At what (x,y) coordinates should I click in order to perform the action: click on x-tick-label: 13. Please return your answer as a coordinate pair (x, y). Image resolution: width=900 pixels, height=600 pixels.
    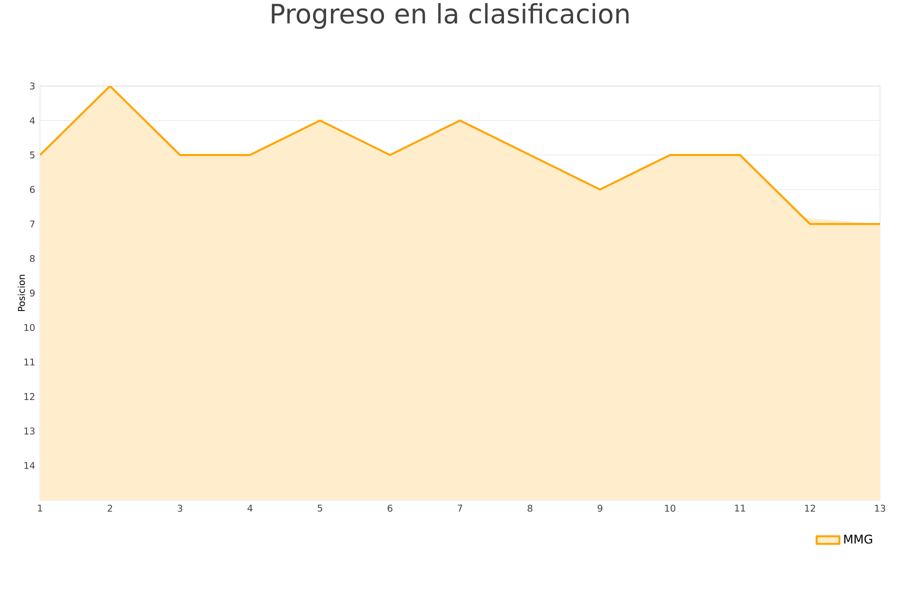
    Looking at the image, I should click on (880, 508).